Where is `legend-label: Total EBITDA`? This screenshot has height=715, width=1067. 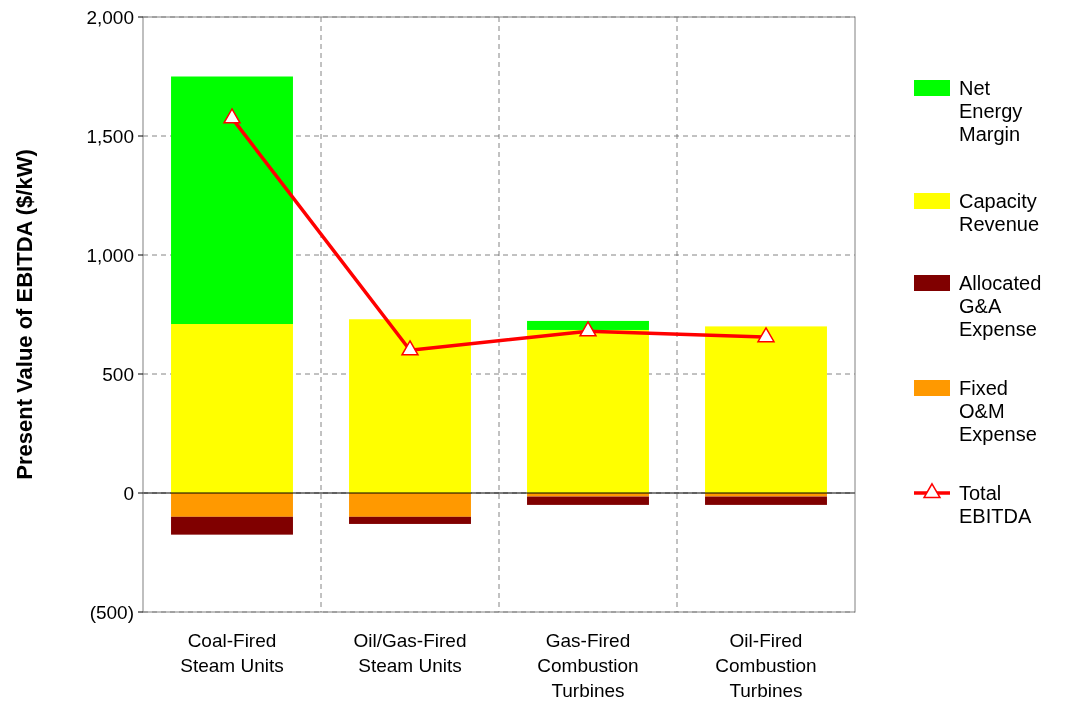
legend-label: Total EBITDA is located at coordinates (995, 504).